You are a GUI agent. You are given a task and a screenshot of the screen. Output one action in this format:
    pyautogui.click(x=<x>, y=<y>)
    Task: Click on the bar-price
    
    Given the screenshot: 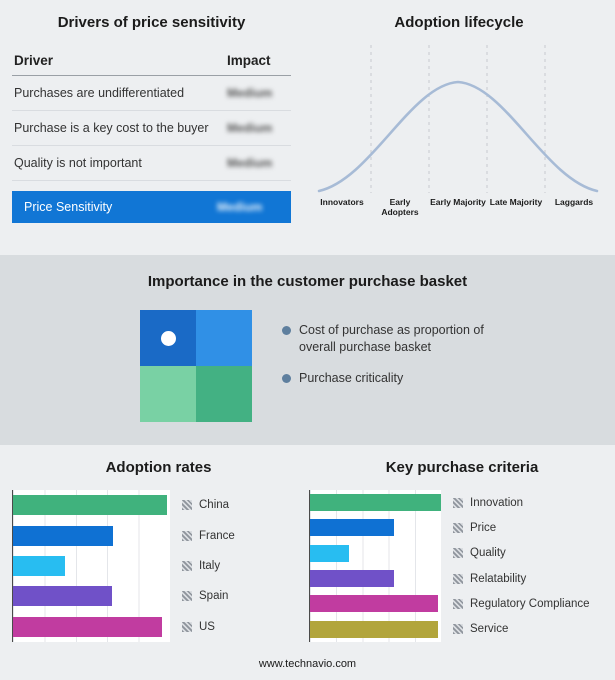 What is the action you would take?
    pyautogui.click(x=352, y=528)
    